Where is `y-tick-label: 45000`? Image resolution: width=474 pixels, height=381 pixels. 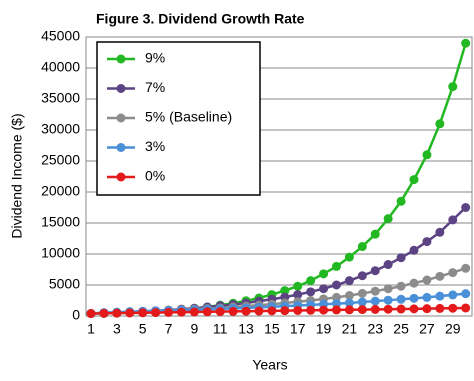 y-tick-label: 45000 is located at coordinates (60, 36).